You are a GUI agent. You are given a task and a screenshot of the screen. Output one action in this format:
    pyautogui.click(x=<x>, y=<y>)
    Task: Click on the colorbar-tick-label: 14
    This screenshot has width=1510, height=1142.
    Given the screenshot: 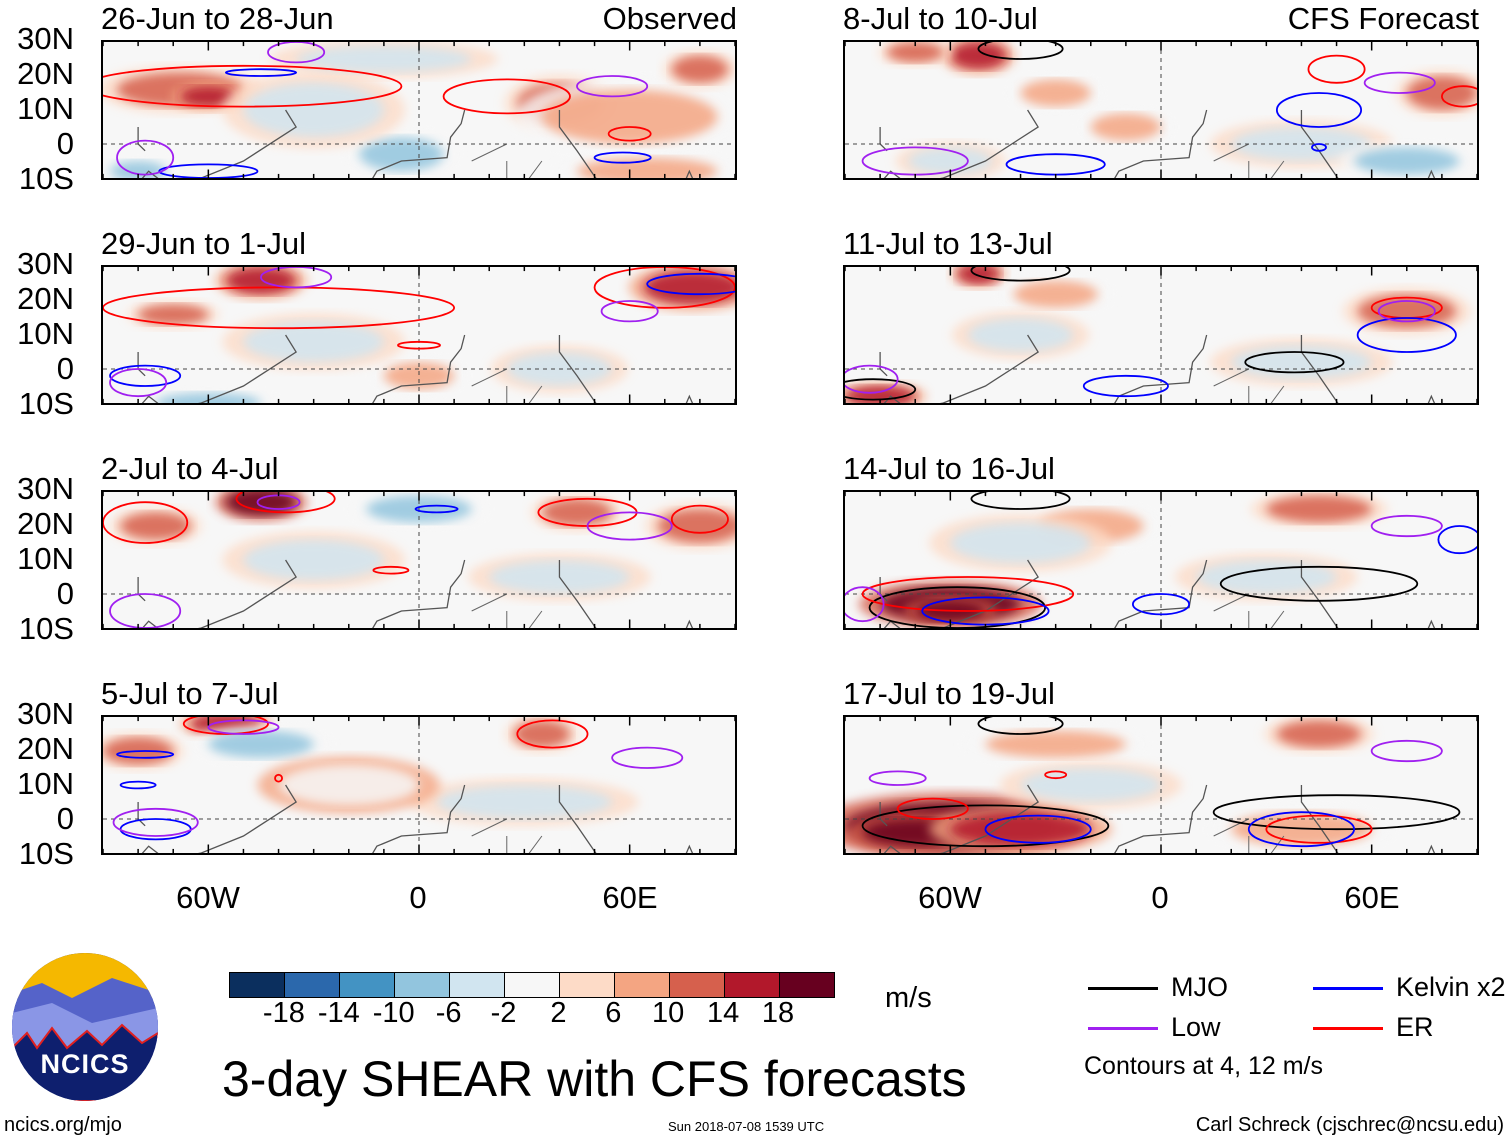 What is the action you would take?
    pyautogui.click(x=723, y=1013)
    